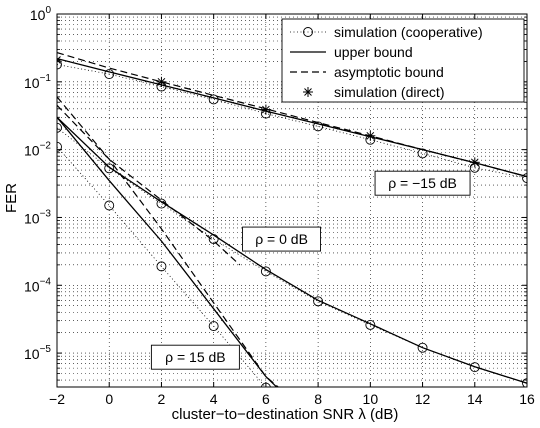 The height and width of the screenshot is (428, 540). What do you see at coordinates (475, 399) in the screenshot?
I see `x-tick-label: 14` at bounding box center [475, 399].